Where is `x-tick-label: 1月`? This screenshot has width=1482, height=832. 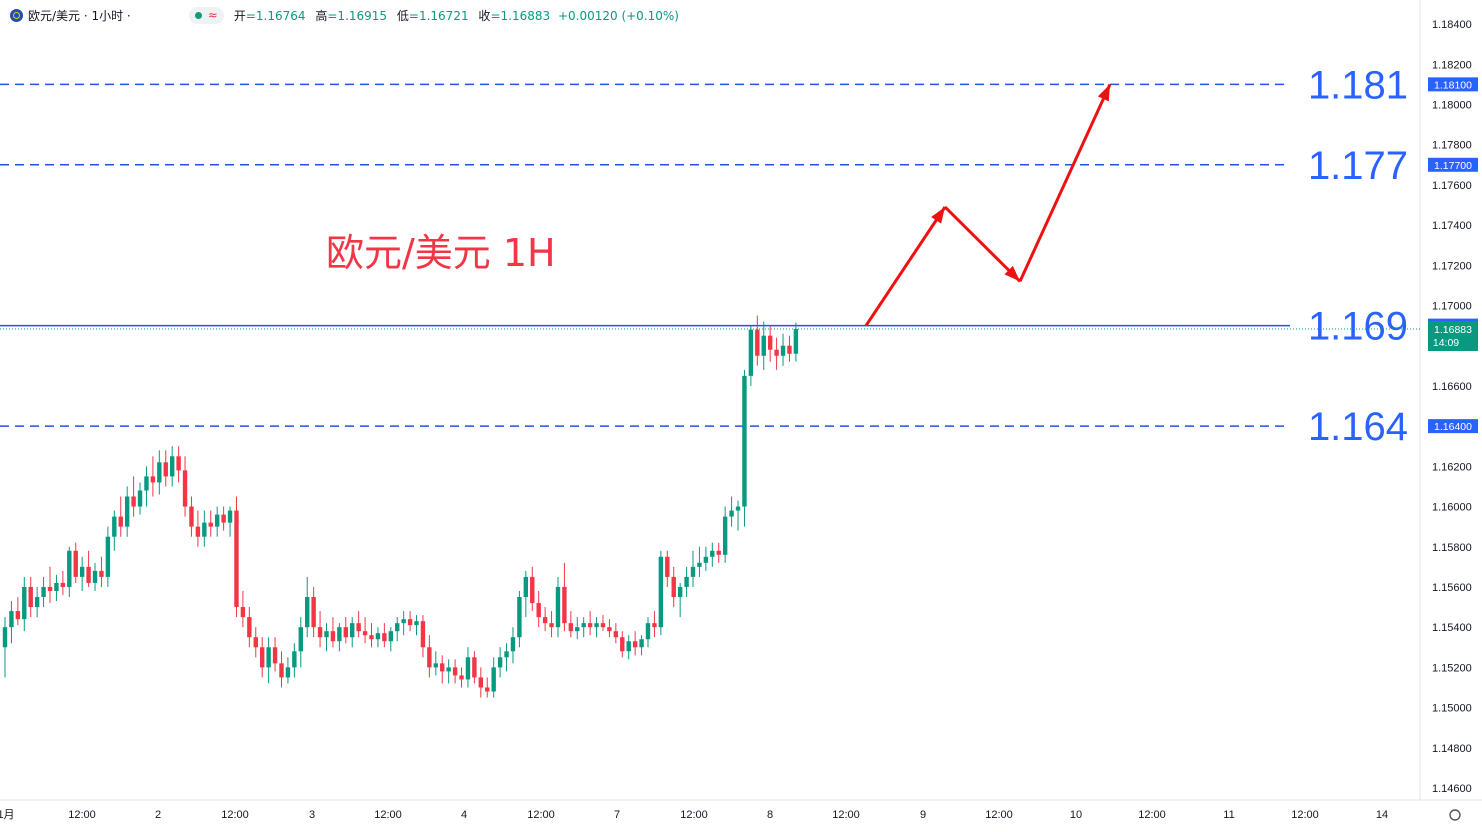 x-tick-label: 1月 is located at coordinates (7, 815).